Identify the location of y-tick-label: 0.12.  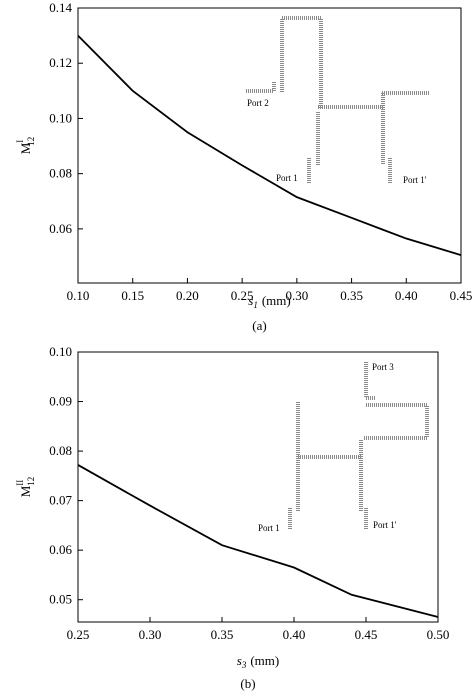
(60, 62).